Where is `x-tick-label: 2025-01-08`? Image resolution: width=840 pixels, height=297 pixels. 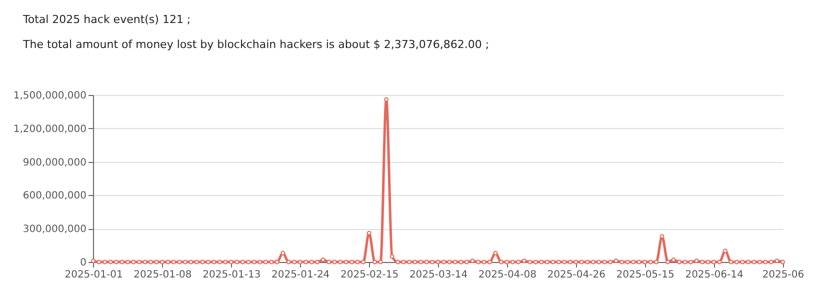 x-tick-label: 2025-01-08 is located at coordinates (163, 275).